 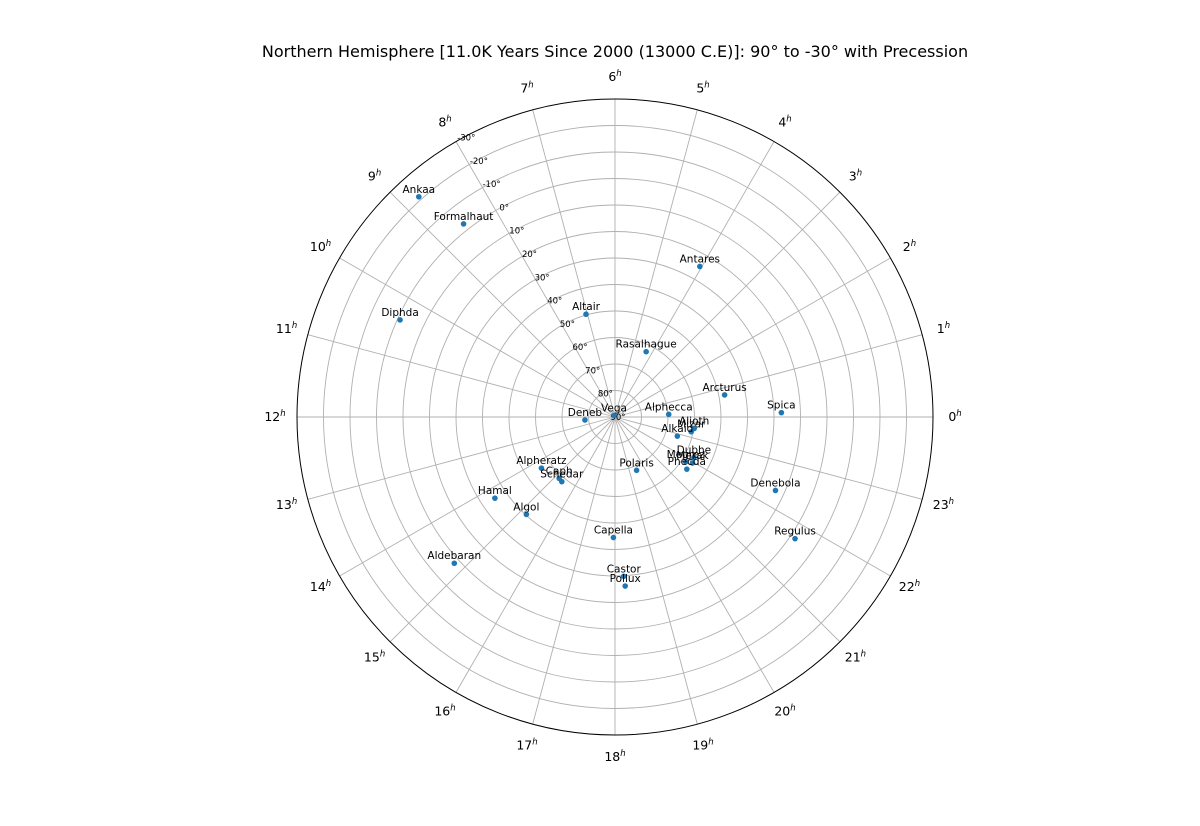 I want to click on dec-tick-label: 80°, so click(x=605, y=395).